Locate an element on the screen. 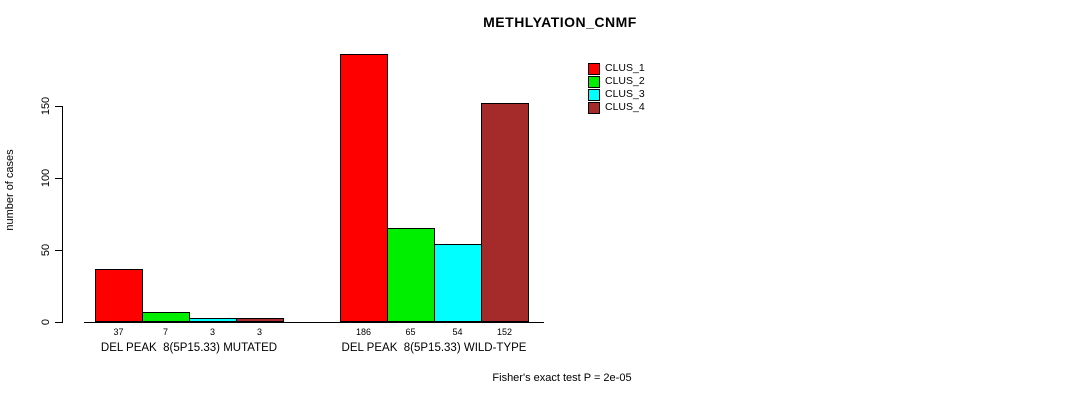  y-axis-label: number of cases is located at coordinates (10, 190).